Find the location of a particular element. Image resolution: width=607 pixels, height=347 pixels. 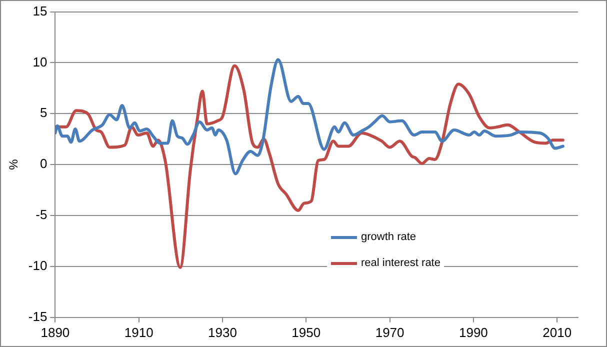

y-tick-label: 0 is located at coordinates (44, 164).